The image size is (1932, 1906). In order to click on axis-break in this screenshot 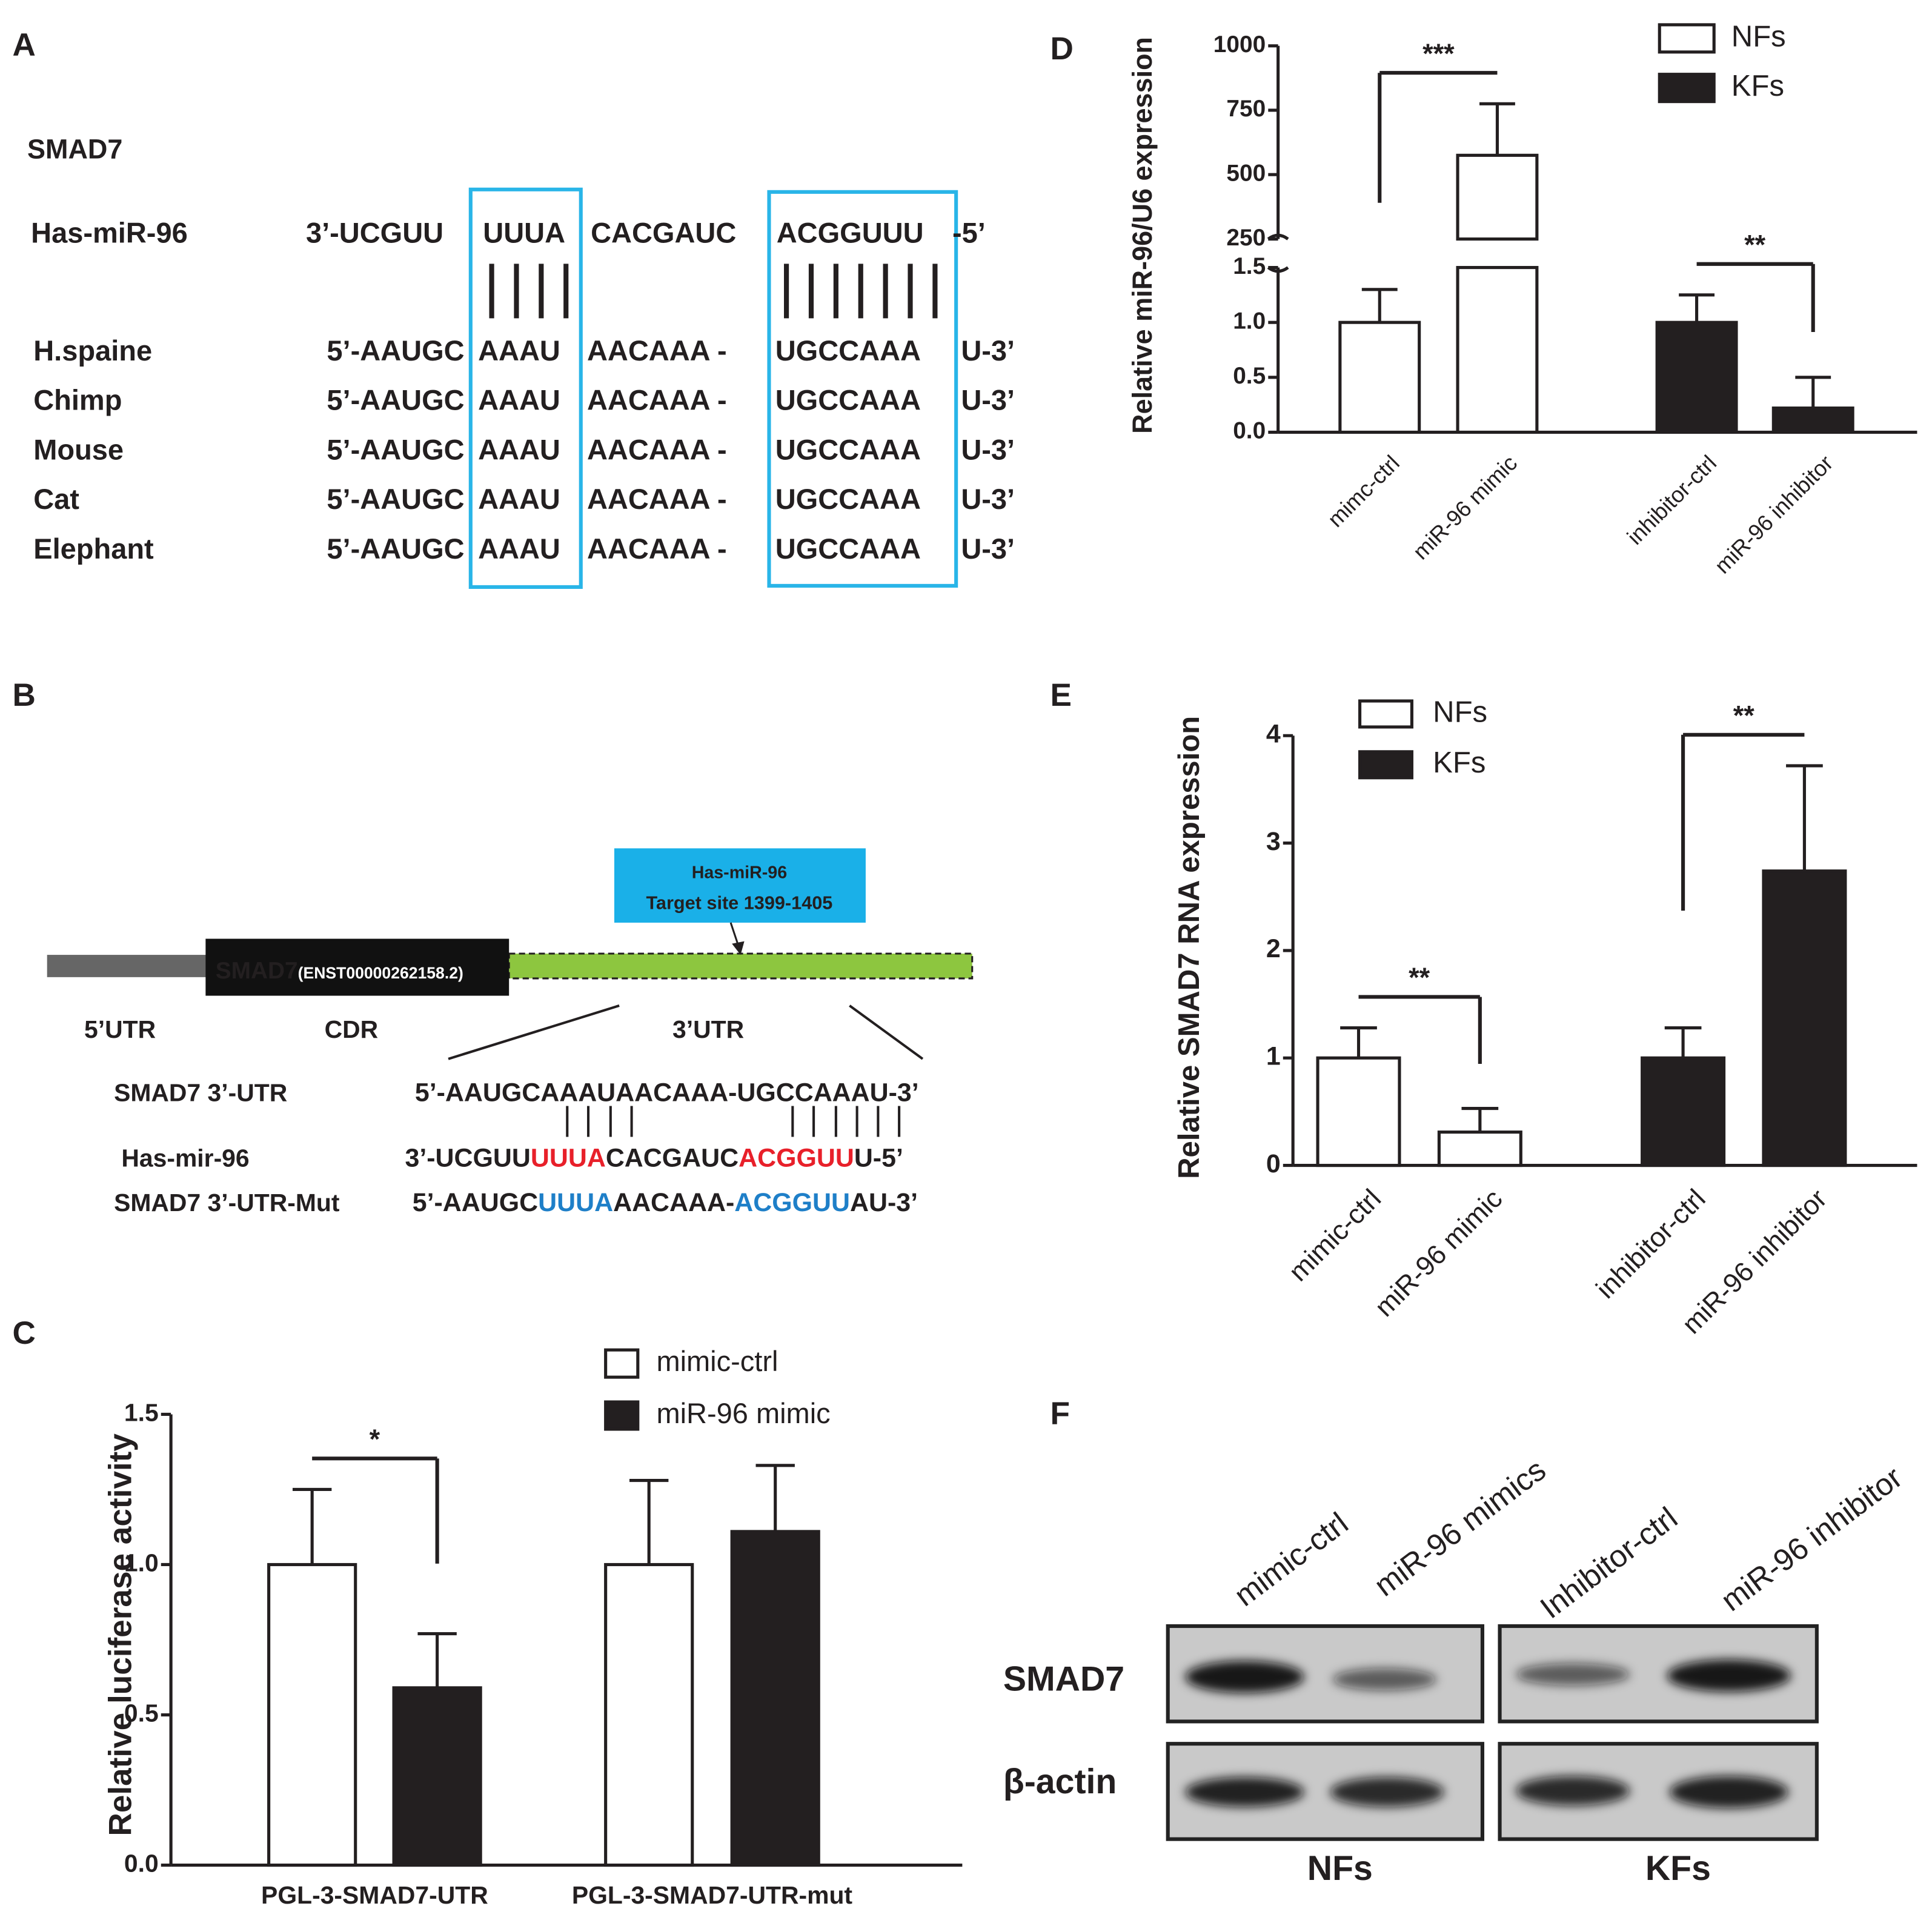, I will do `click(1278, 253)`.